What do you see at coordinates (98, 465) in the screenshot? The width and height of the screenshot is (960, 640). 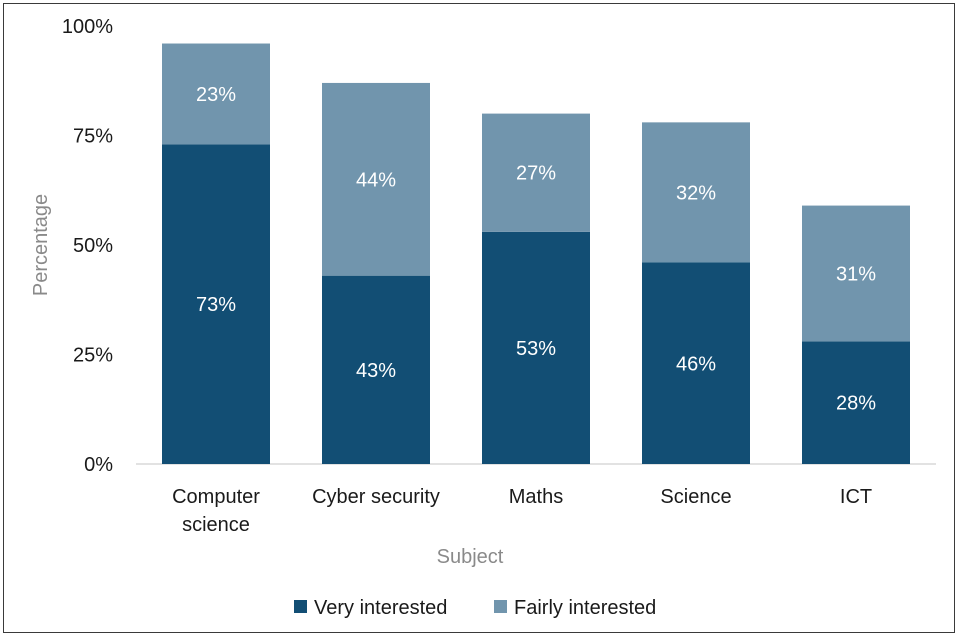 I see `y-tick-label: 0%` at bounding box center [98, 465].